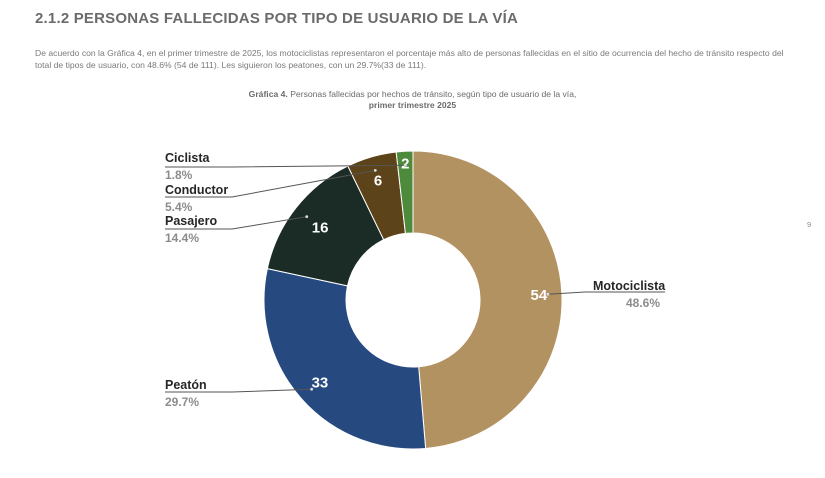 Image resolution: width=825 pixels, height=478 pixels. What do you see at coordinates (238, 390) in the screenshot?
I see `leader-line-peaton` at bounding box center [238, 390].